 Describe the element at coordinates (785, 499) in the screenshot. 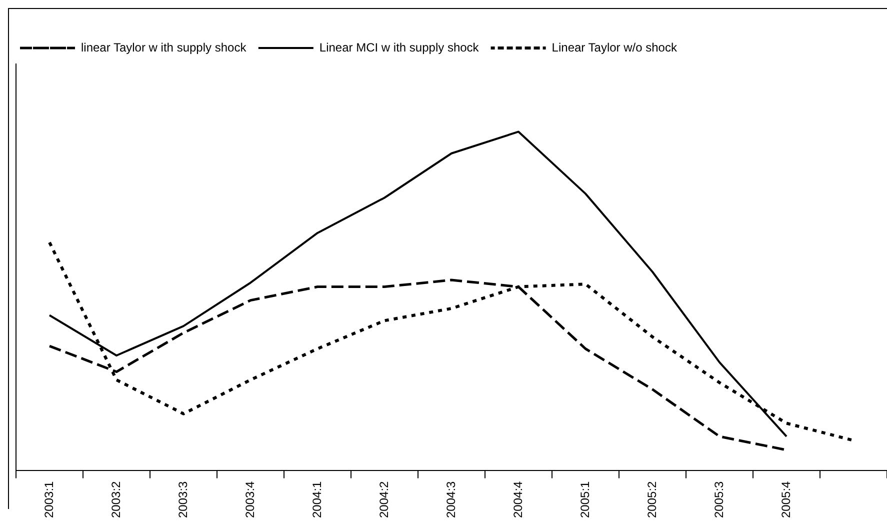

I see `x-tick-label: 2005:4` at that location.